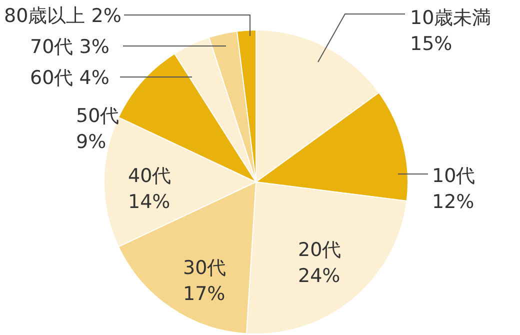 Image resolution: width=520 pixels, height=335 pixels. What do you see at coordinates (94, 47) in the screenshot?
I see `data-label: 3%` at bounding box center [94, 47].